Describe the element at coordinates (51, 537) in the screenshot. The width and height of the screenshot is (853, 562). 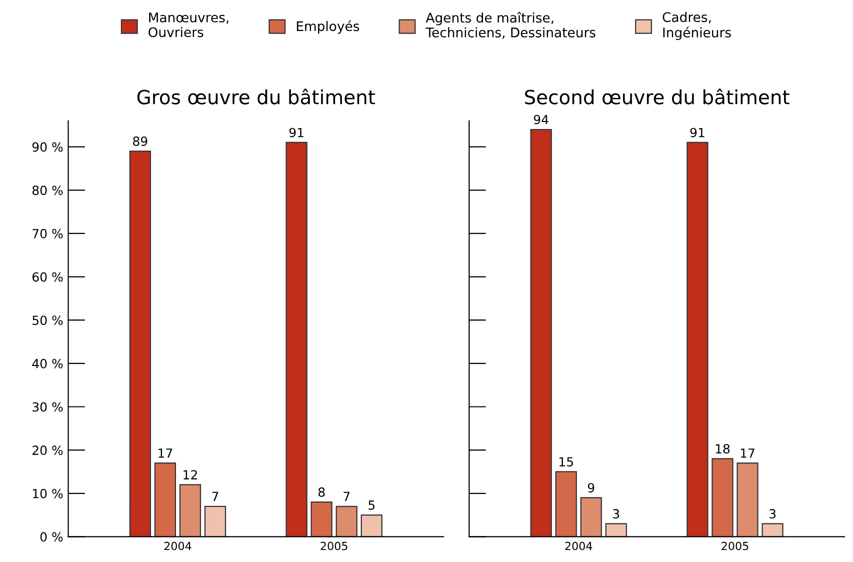
I see `y-tick-label: 0 %` at that location.